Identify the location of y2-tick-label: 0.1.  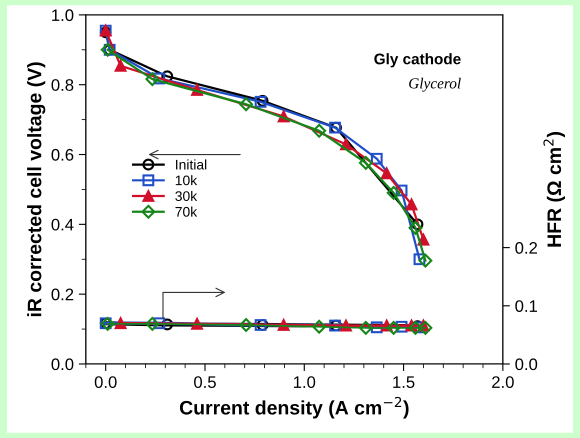
(526, 306).